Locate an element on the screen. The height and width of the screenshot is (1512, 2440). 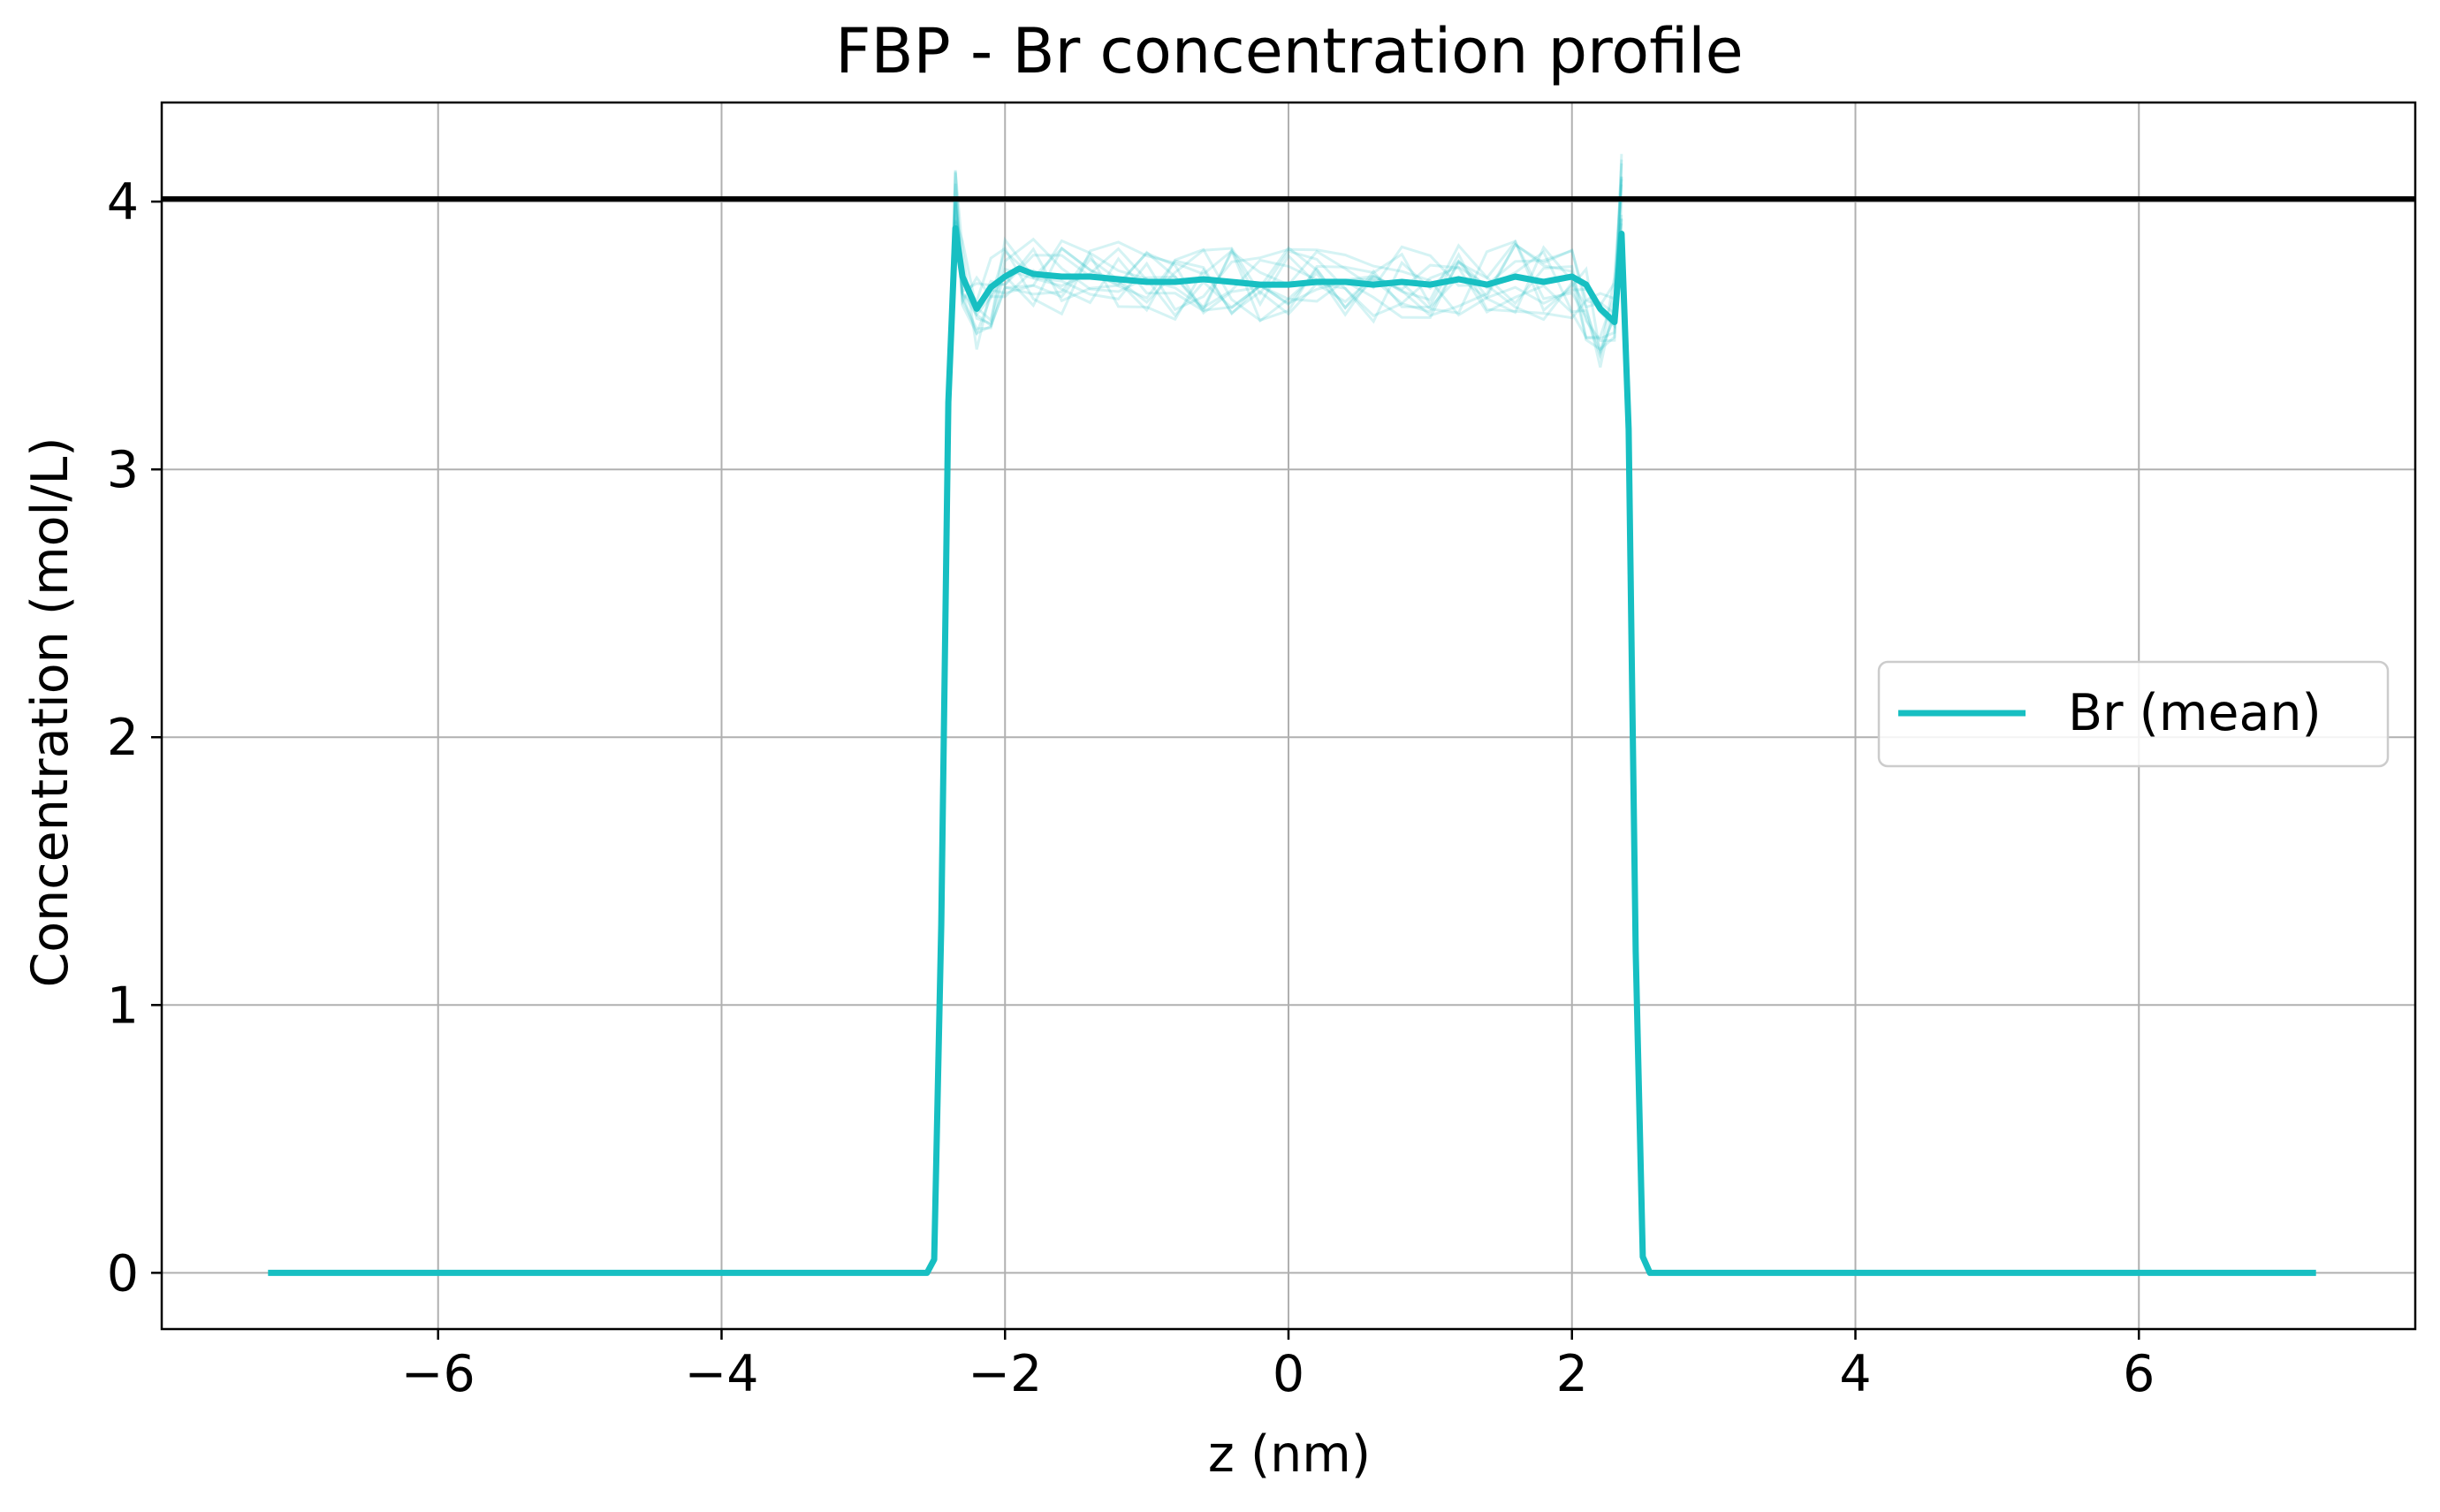
y-axis-ticks: 0 1 2 3 4 is located at coordinates (134, 738).